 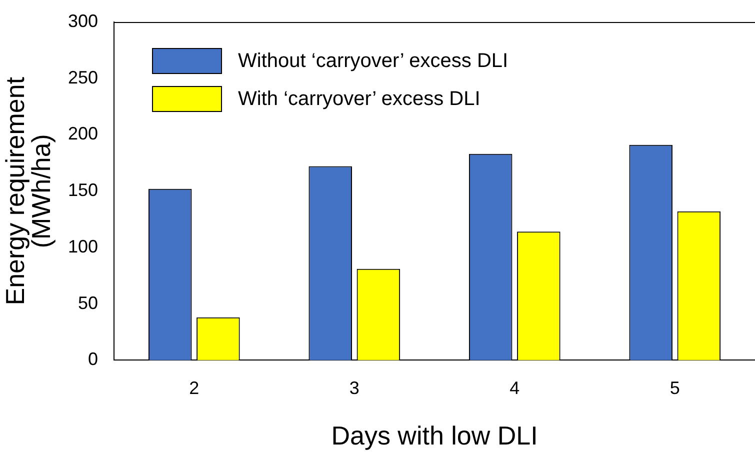 I want to click on x-tick-label: 4, so click(x=515, y=388).